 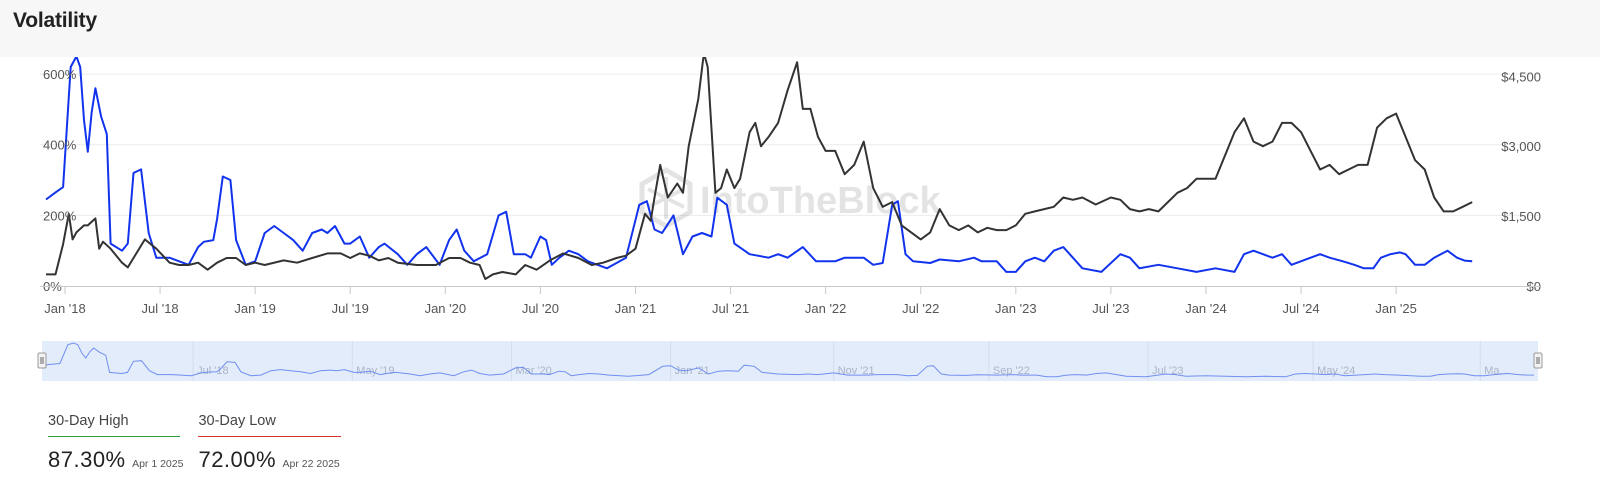 I want to click on navigator-left-handle, so click(x=42, y=360).